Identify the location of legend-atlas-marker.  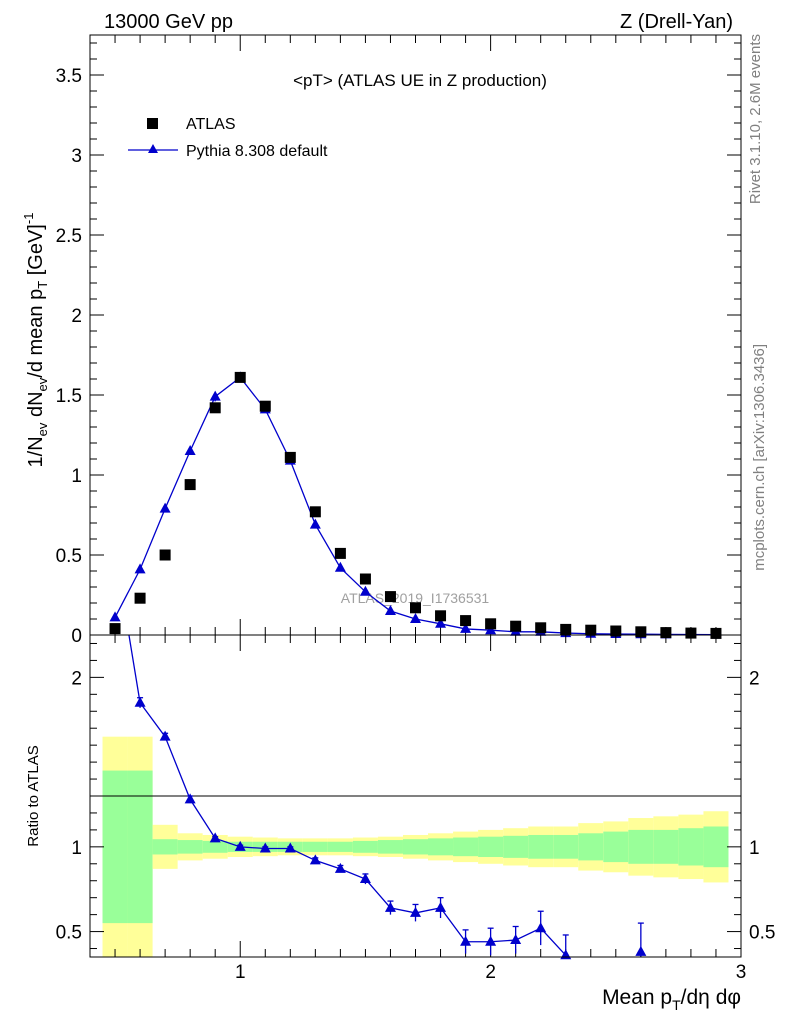
(152, 123).